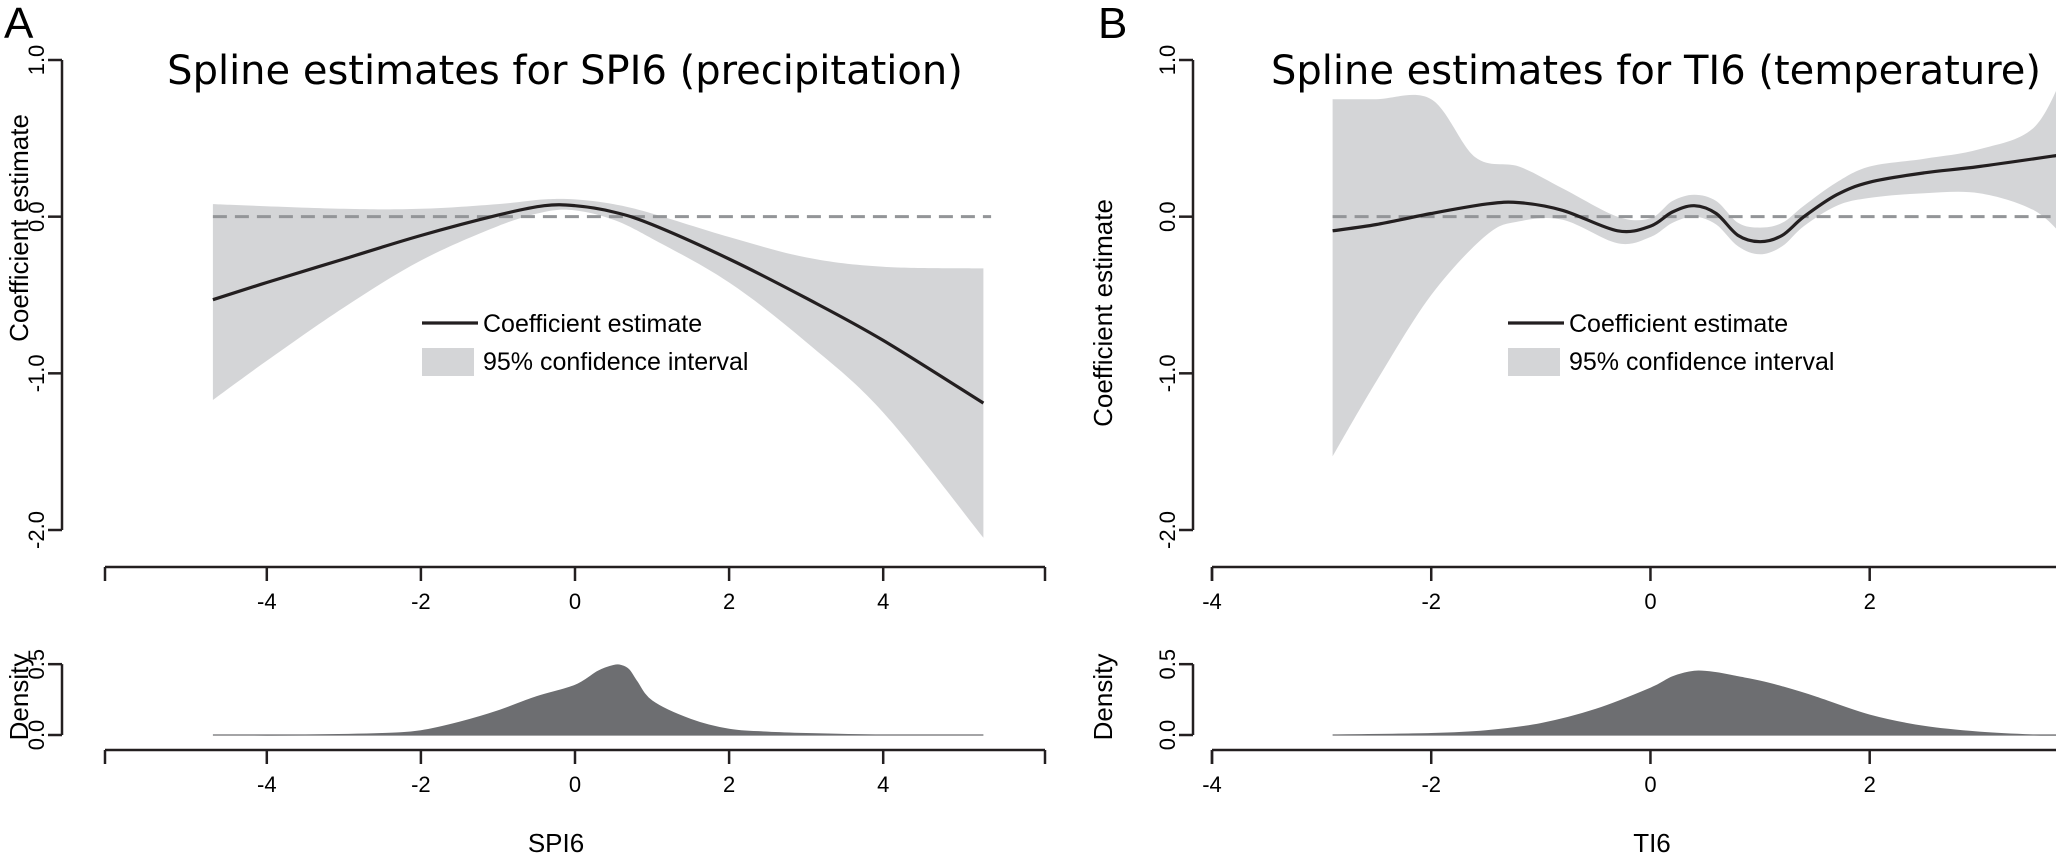 The image size is (2056, 863). I want to click on panel-letter-a: A, so click(19, 24).